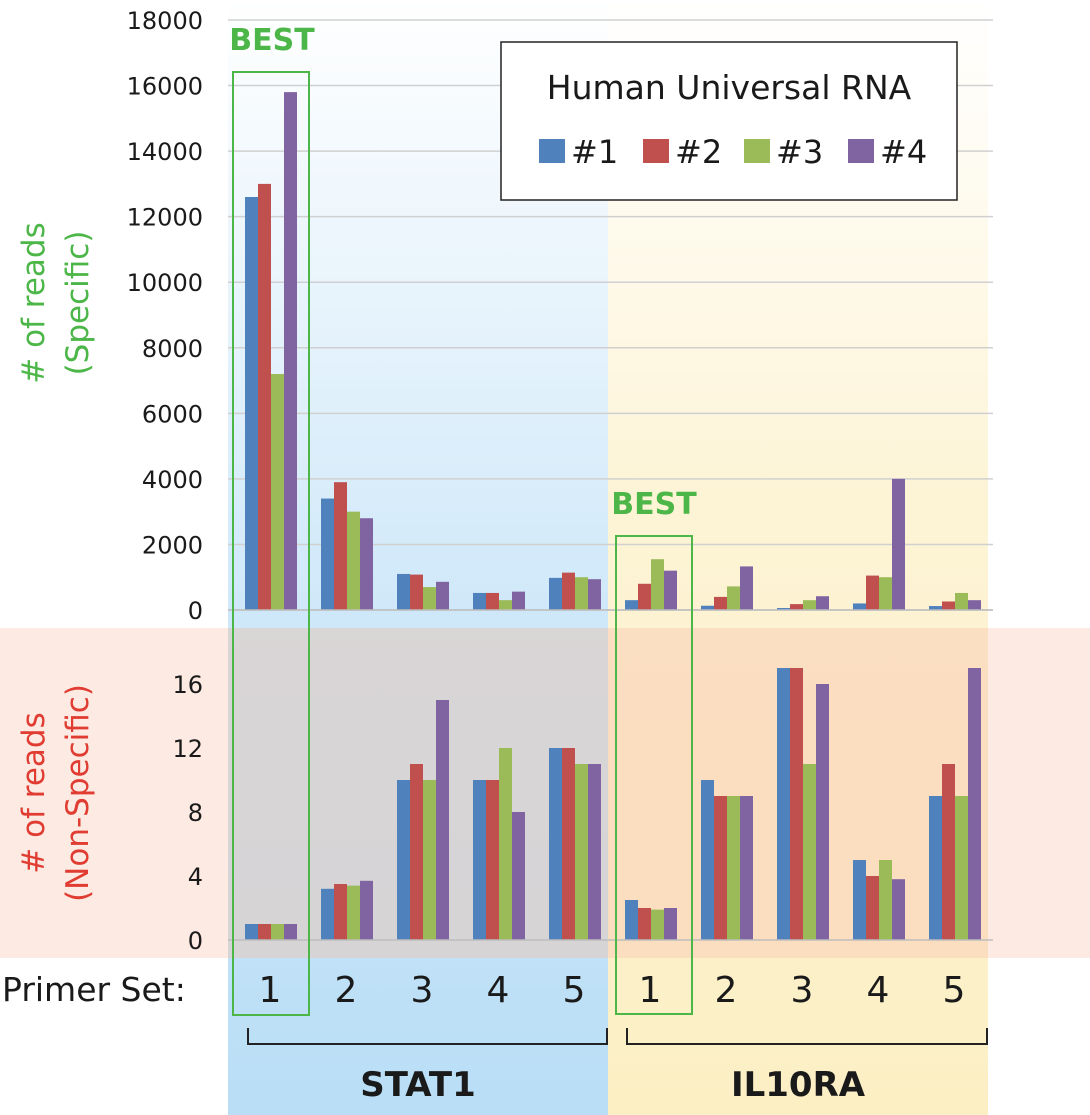  I want to click on bar-specific-set1-series3, so click(277, 492).